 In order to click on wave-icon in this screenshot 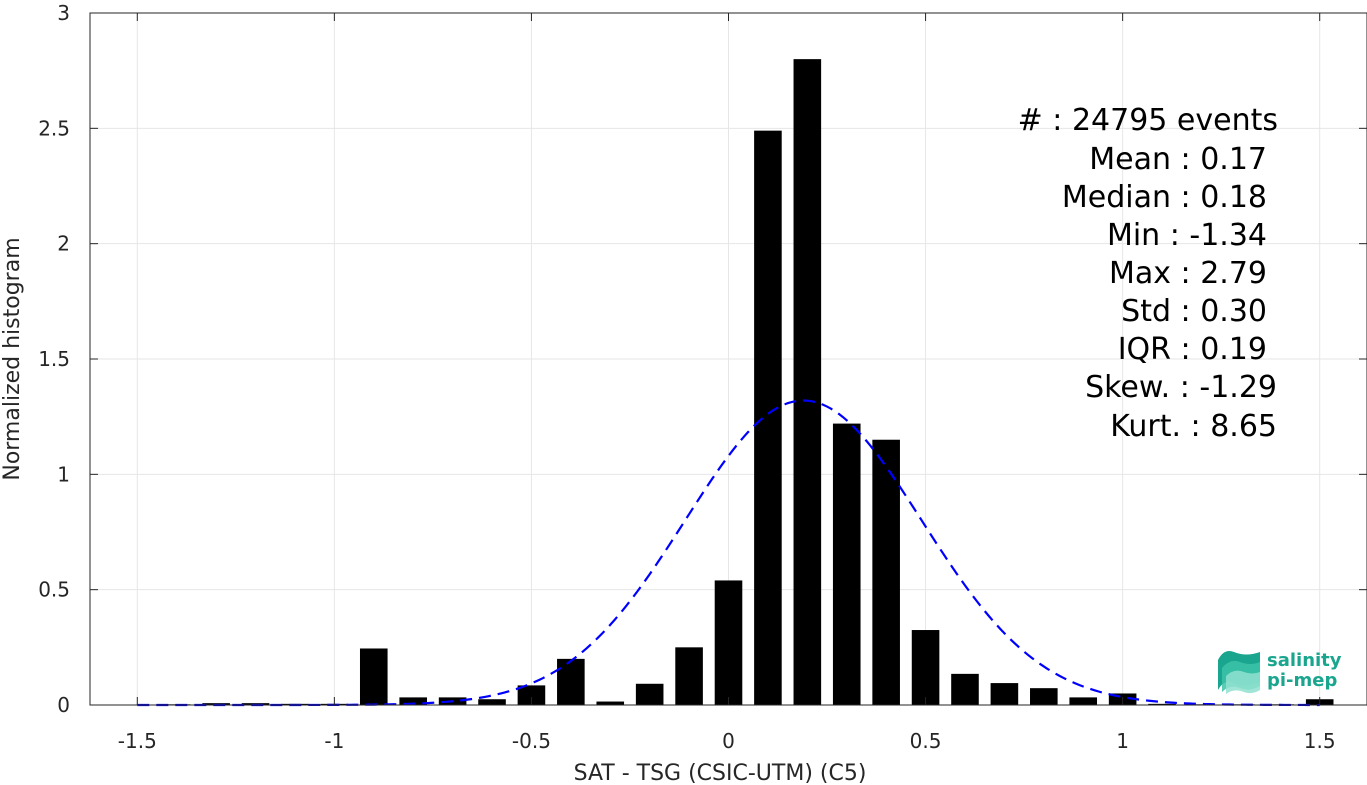, I will do `click(1239, 672)`.